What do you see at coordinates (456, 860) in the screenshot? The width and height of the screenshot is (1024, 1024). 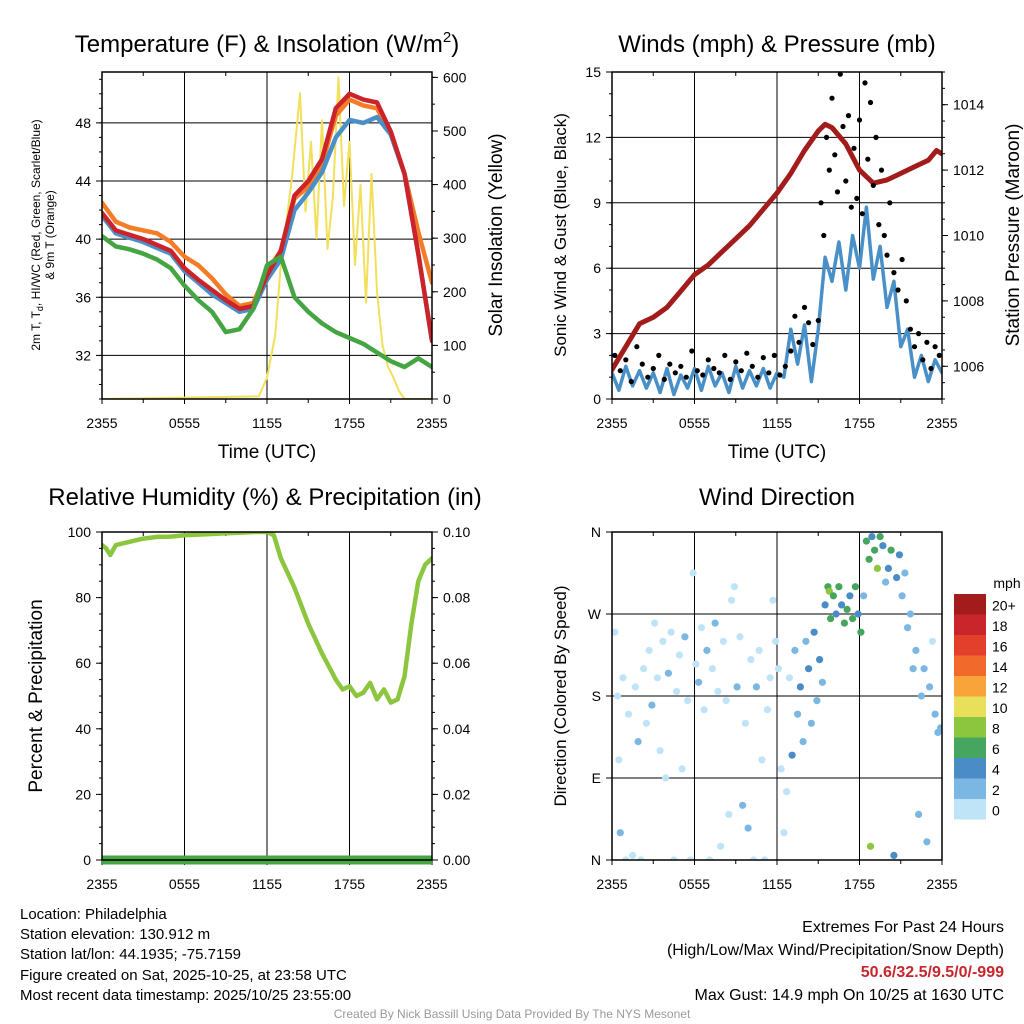 I see `rh-y2tick-label: 0.00` at bounding box center [456, 860].